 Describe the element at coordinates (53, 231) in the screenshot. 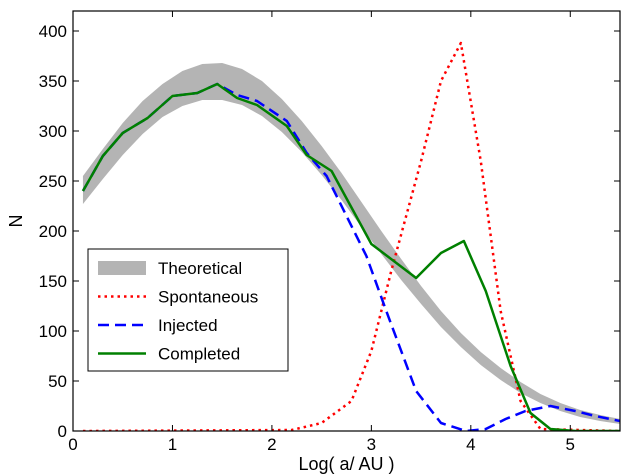

I see `y-tick-label: 200` at that location.